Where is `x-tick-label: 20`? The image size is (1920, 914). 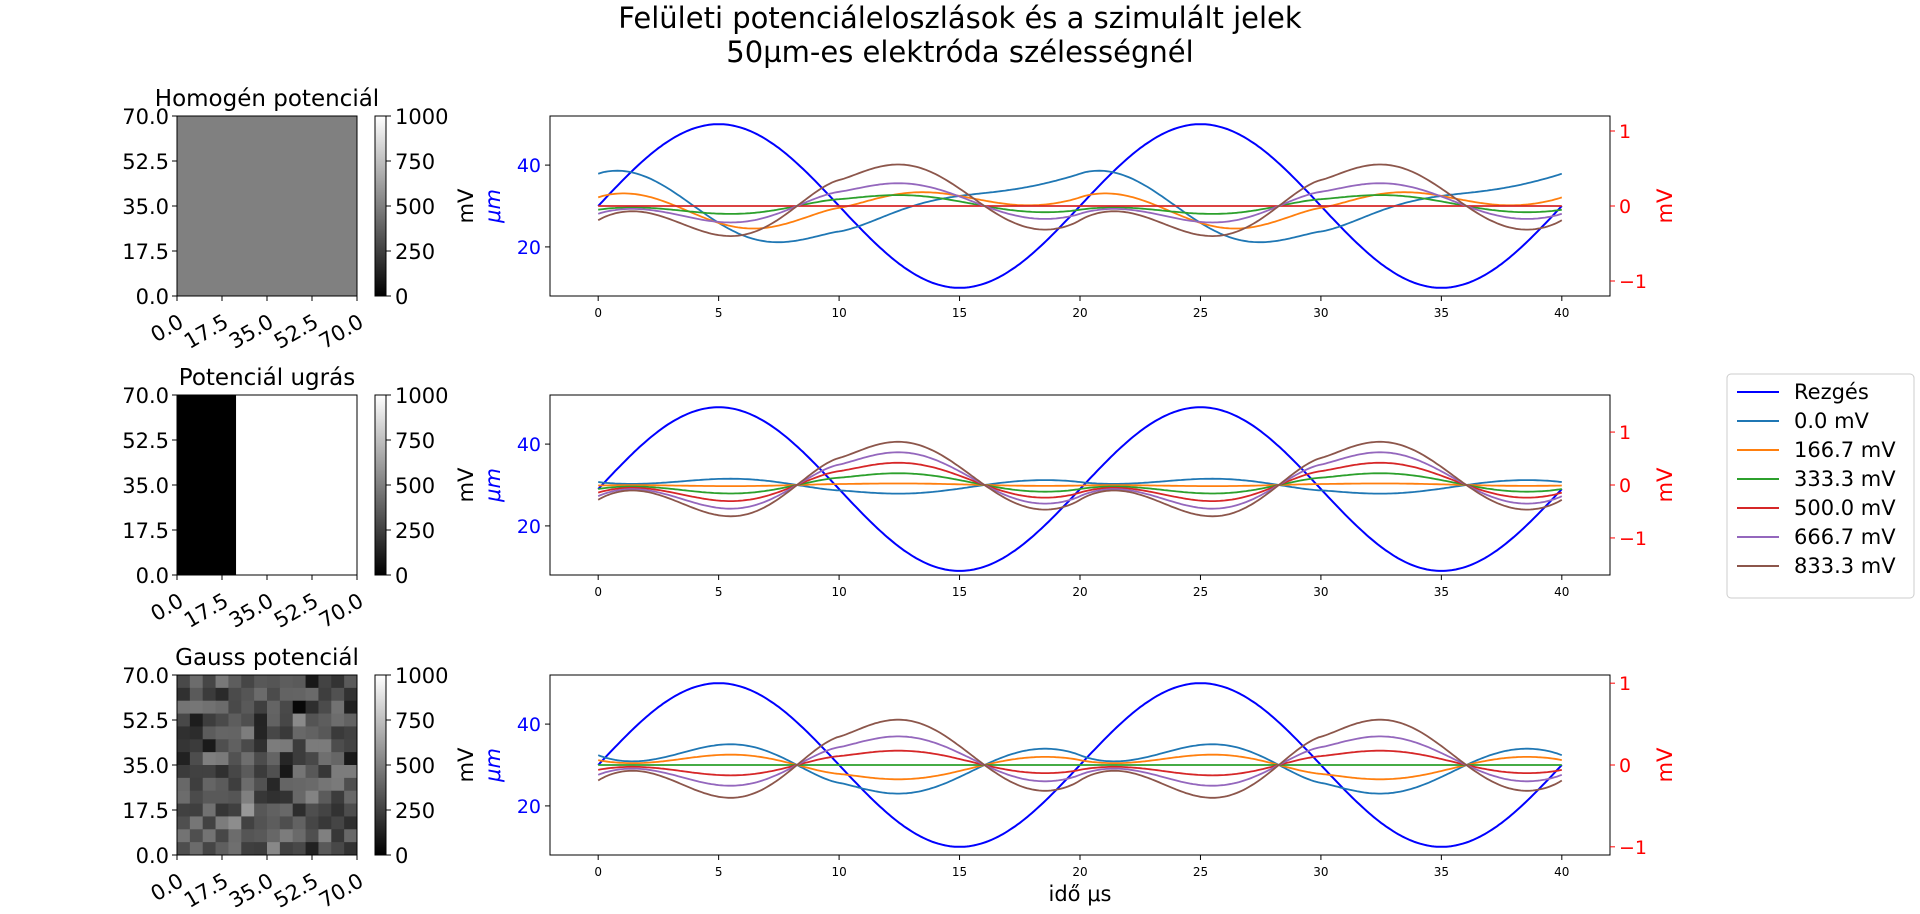 x-tick-label: 20 is located at coordinates (1079, 592).